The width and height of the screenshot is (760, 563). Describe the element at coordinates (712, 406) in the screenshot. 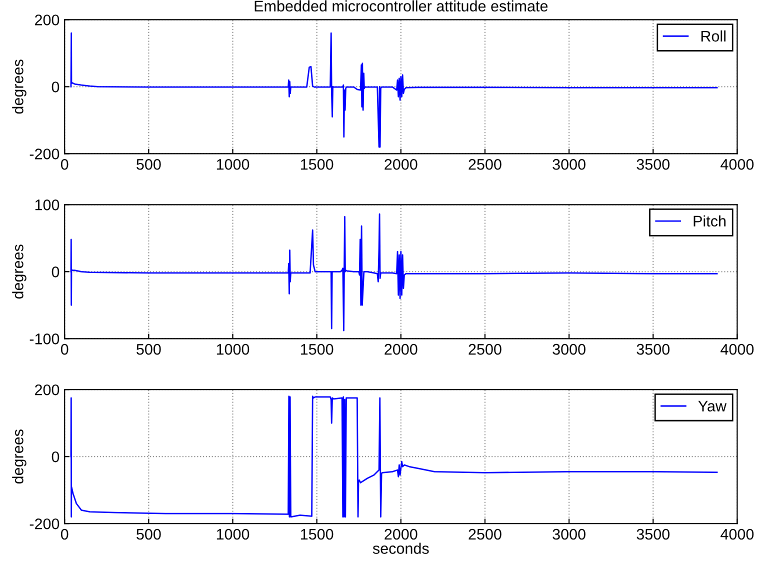

I see `legend-label: Yaw` at that location.